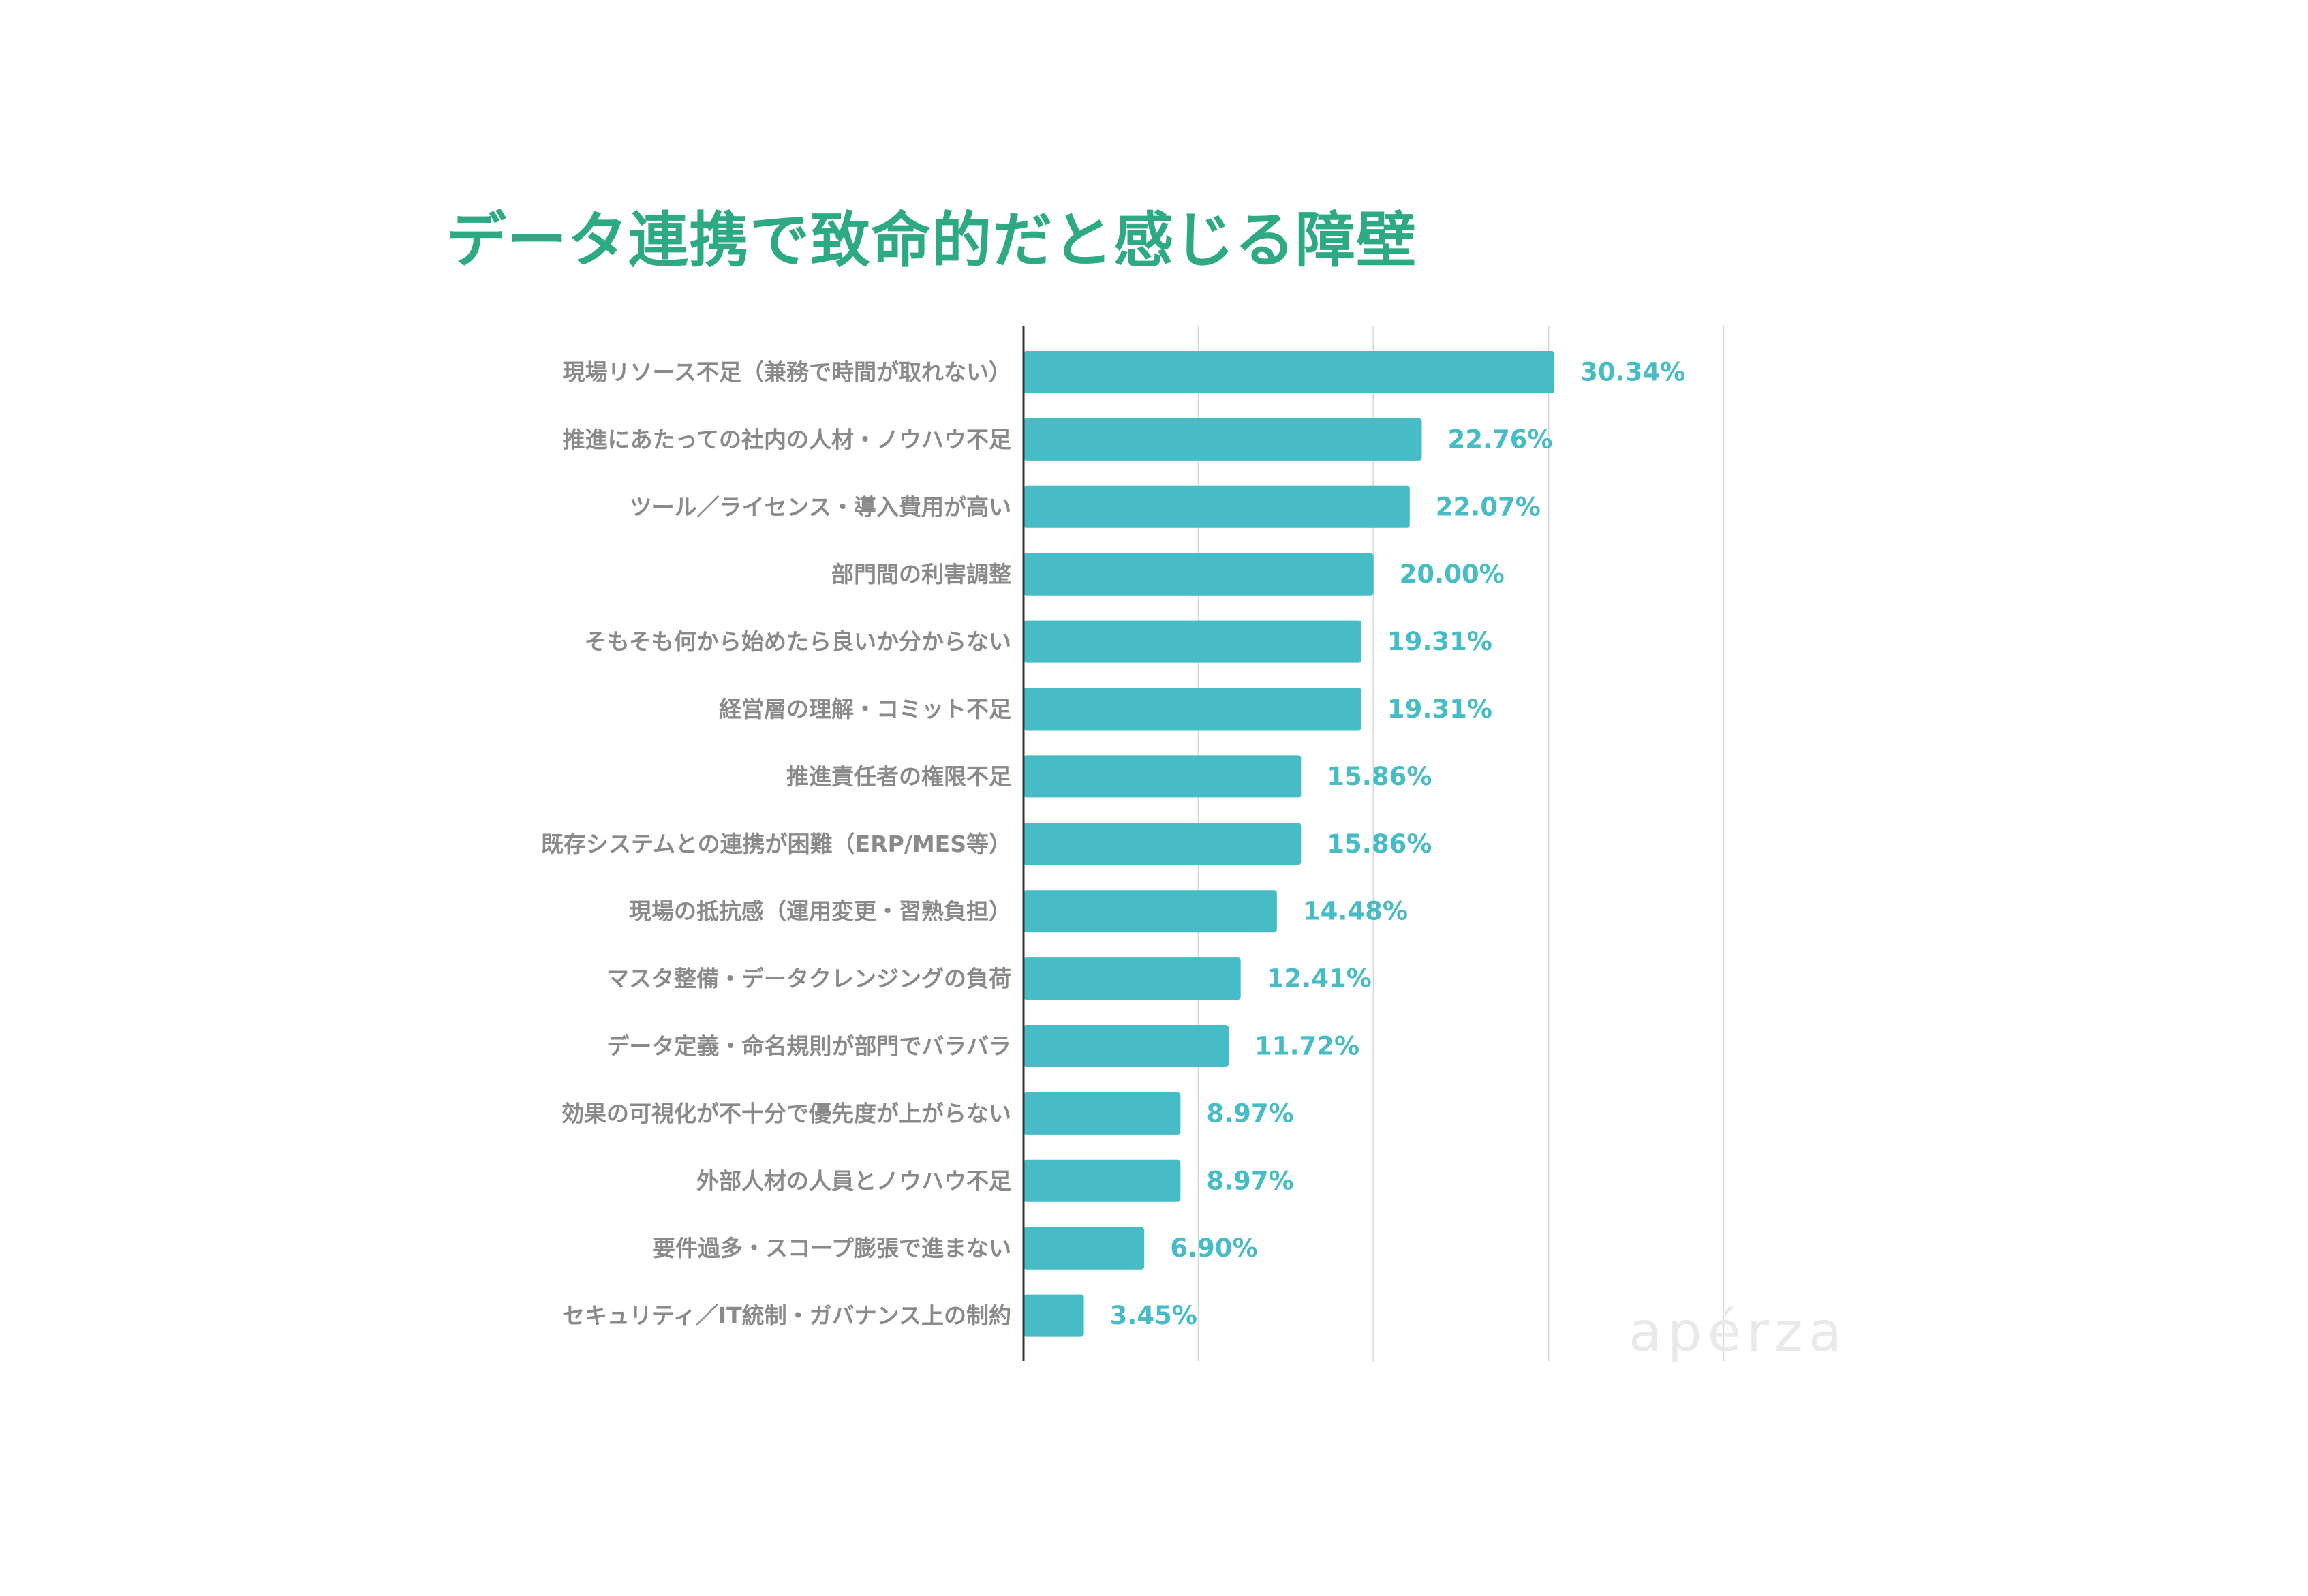 The height and width of the screenshot is (1596, 2308). What do you see at coordinates (921, 574) in the screenshot?
I see `category-label: 部門間の利害調整` at bounding box center [921, 574].